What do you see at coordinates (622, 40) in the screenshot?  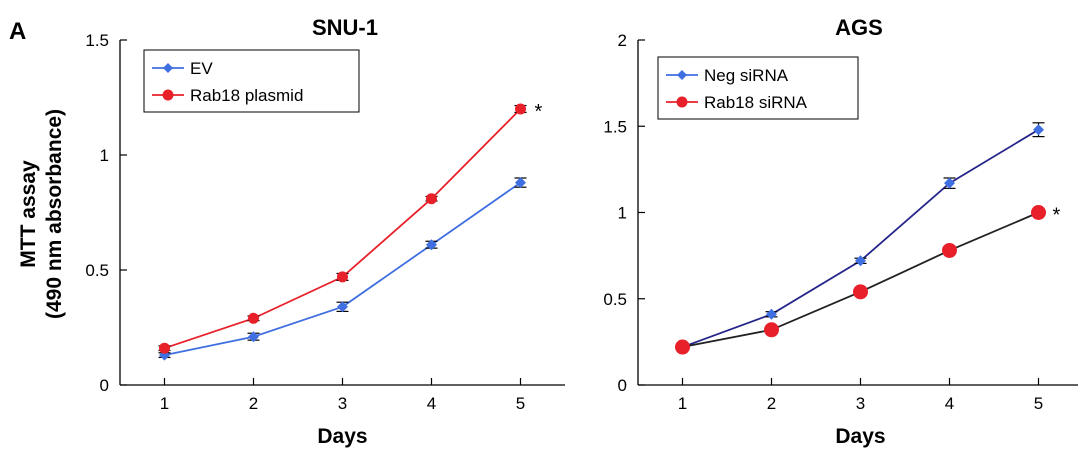 I see `y-tick-label: 2` at bounding box center [622, 40].